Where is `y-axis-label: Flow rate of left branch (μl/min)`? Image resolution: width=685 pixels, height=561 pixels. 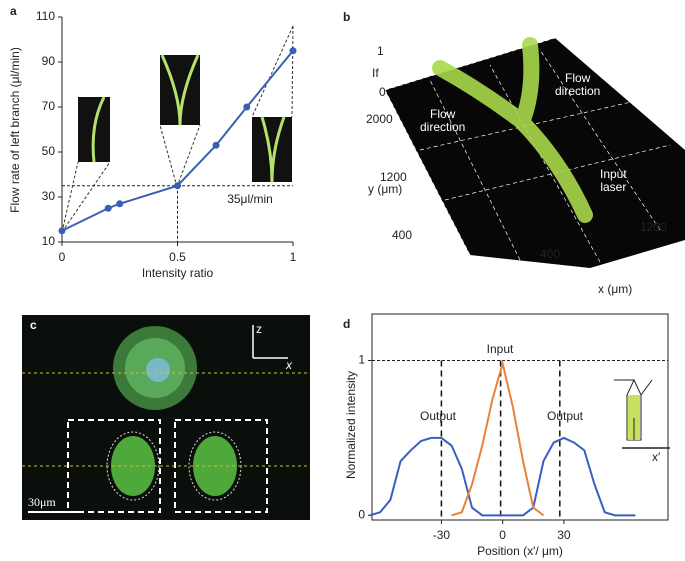 y-axis-label: Flow rate of left branch (μl/min) is located at coordinates (15, 130).